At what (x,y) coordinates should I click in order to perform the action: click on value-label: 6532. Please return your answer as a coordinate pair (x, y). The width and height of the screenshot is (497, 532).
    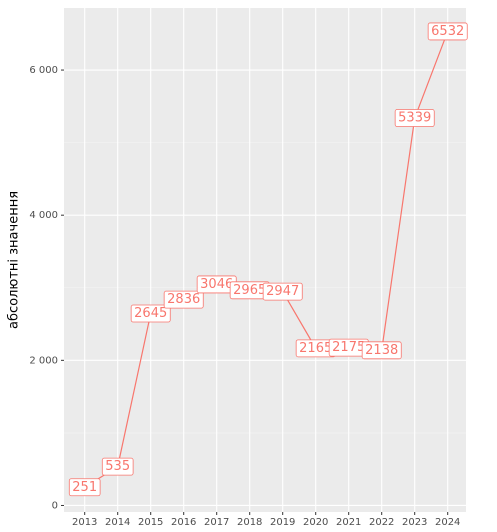
    Looking at the image, I should click on (447, 31).